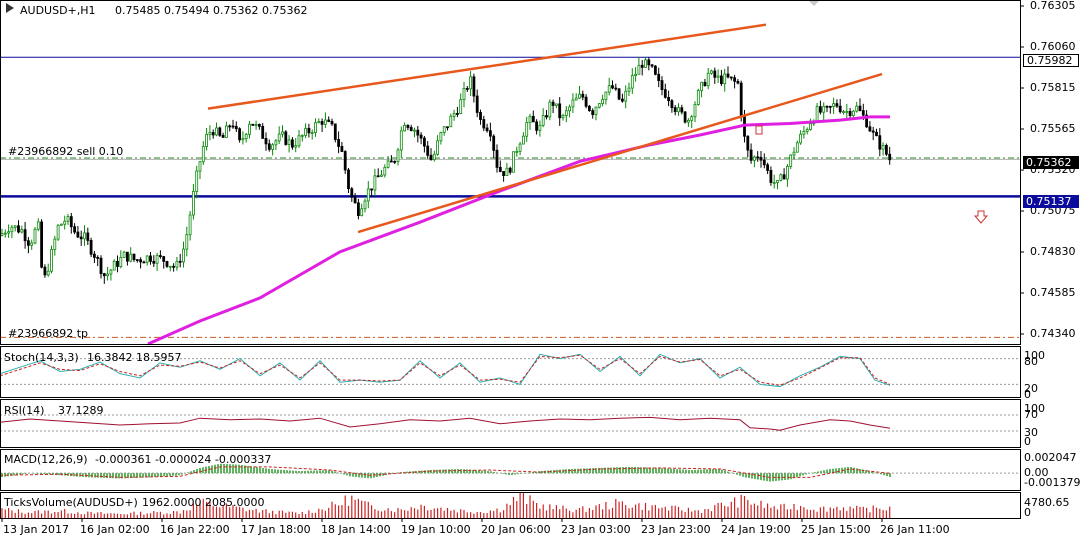 This screenshot has width=1091, height=551. Describe the element at coordinates (195, 529) in the screenshot. I see `x-tick: 16 Jan 22:00` at that location.